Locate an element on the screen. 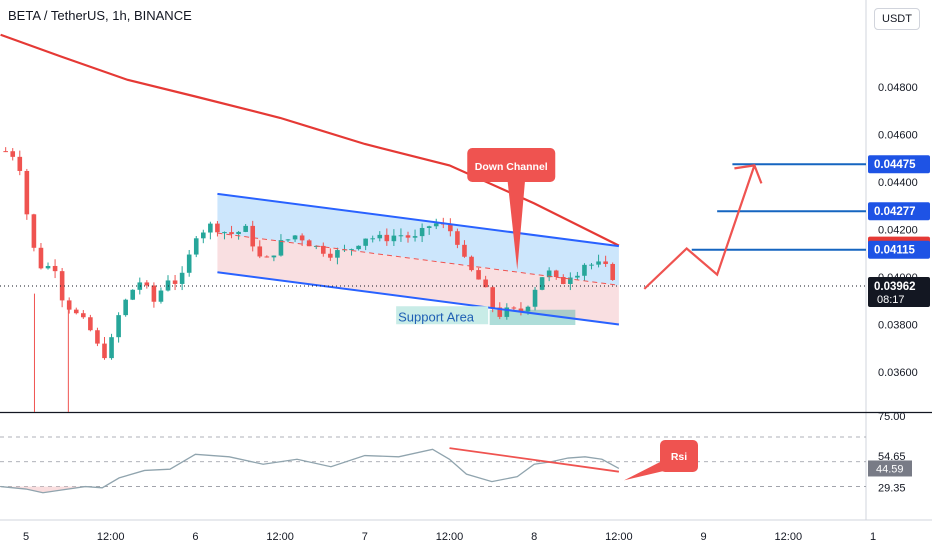  price-tick-label: 0.04400 is located at coordinates (898, 183).